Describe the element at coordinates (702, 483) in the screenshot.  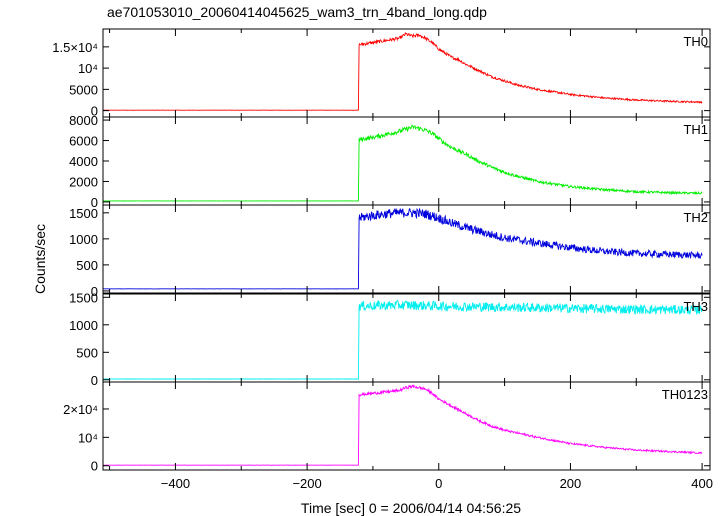
I see `x-tick-label: 400` at that location.